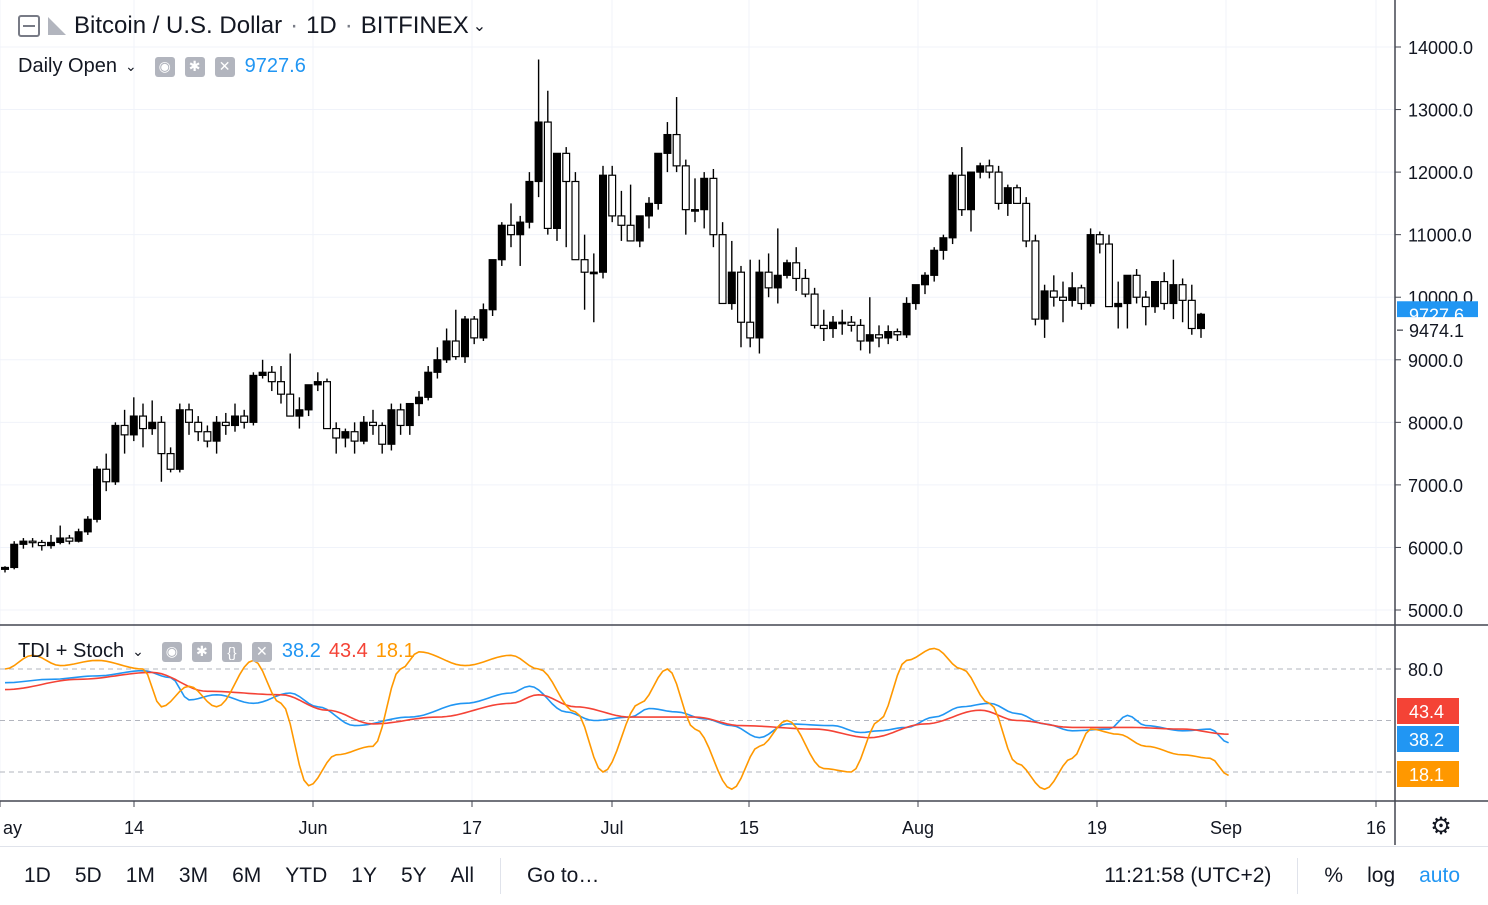 The image size is (1488, 905). What do you see at coordinates (306, 875) in the screenshot?
I see `range-ytd-button: YTD` at bounding box center [306, 875].